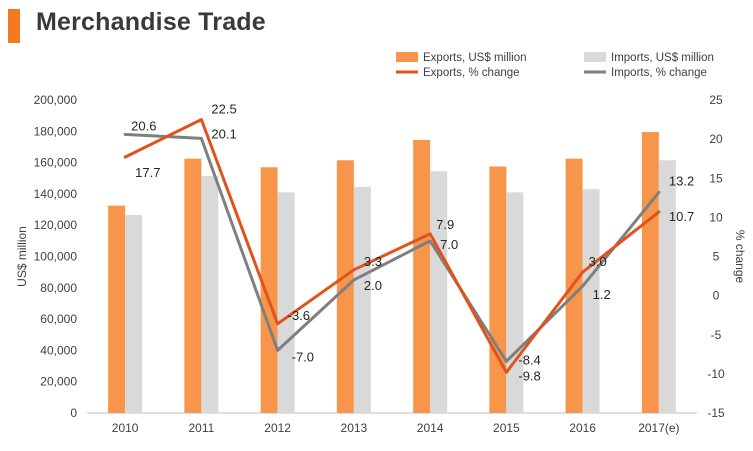 This screenshot has width=753, height=451. What do you see at coordinates (151, 22) in the screenshot?
I see `chart-title: Merchandise Trade` at bounding box center [151, 22].